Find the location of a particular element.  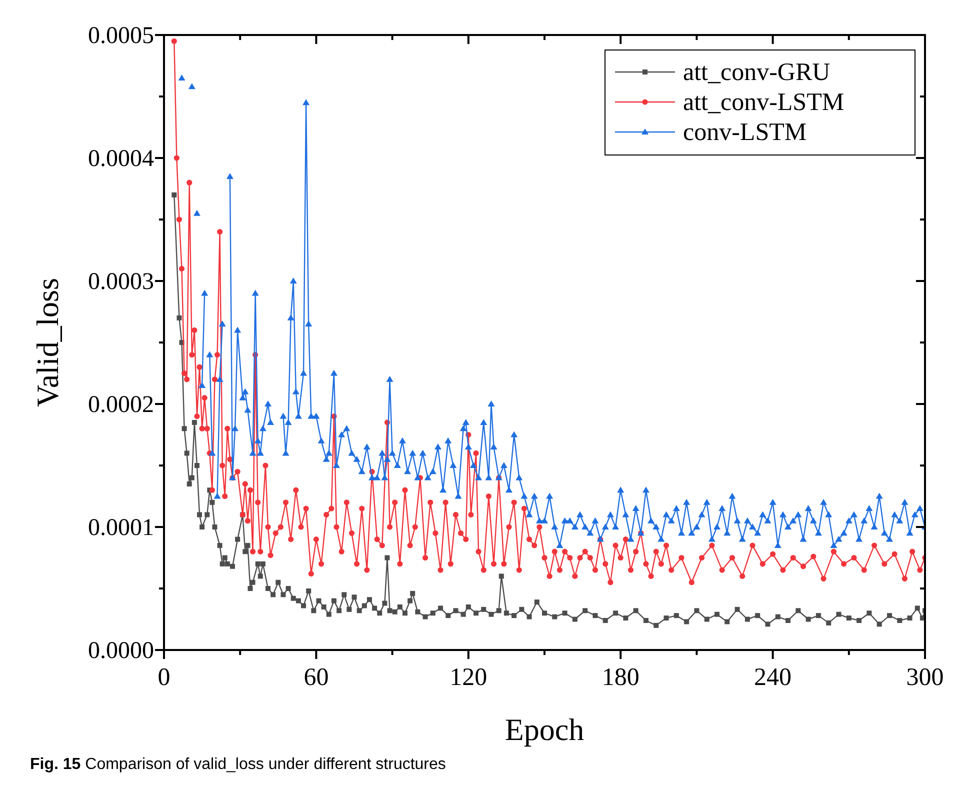

x-tick-label: 120 is located at coordinates (469, 677).